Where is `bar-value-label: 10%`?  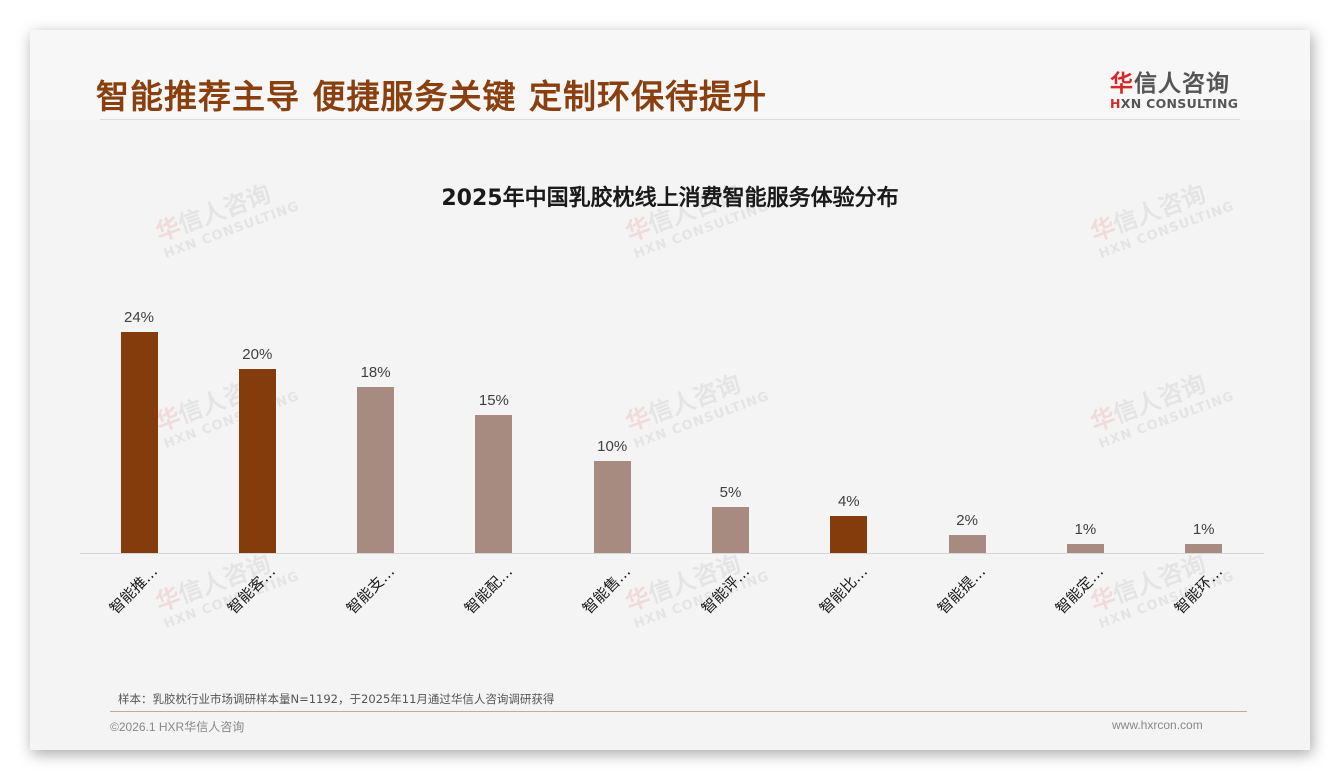
bar-value-label: 10% is located at coordinates (612, 446).